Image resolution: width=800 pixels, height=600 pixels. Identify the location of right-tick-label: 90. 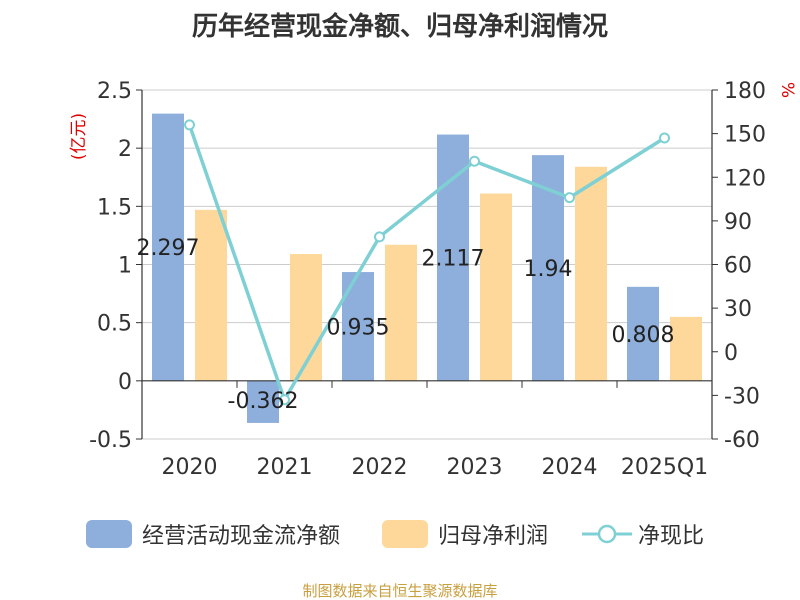
(738, 222).